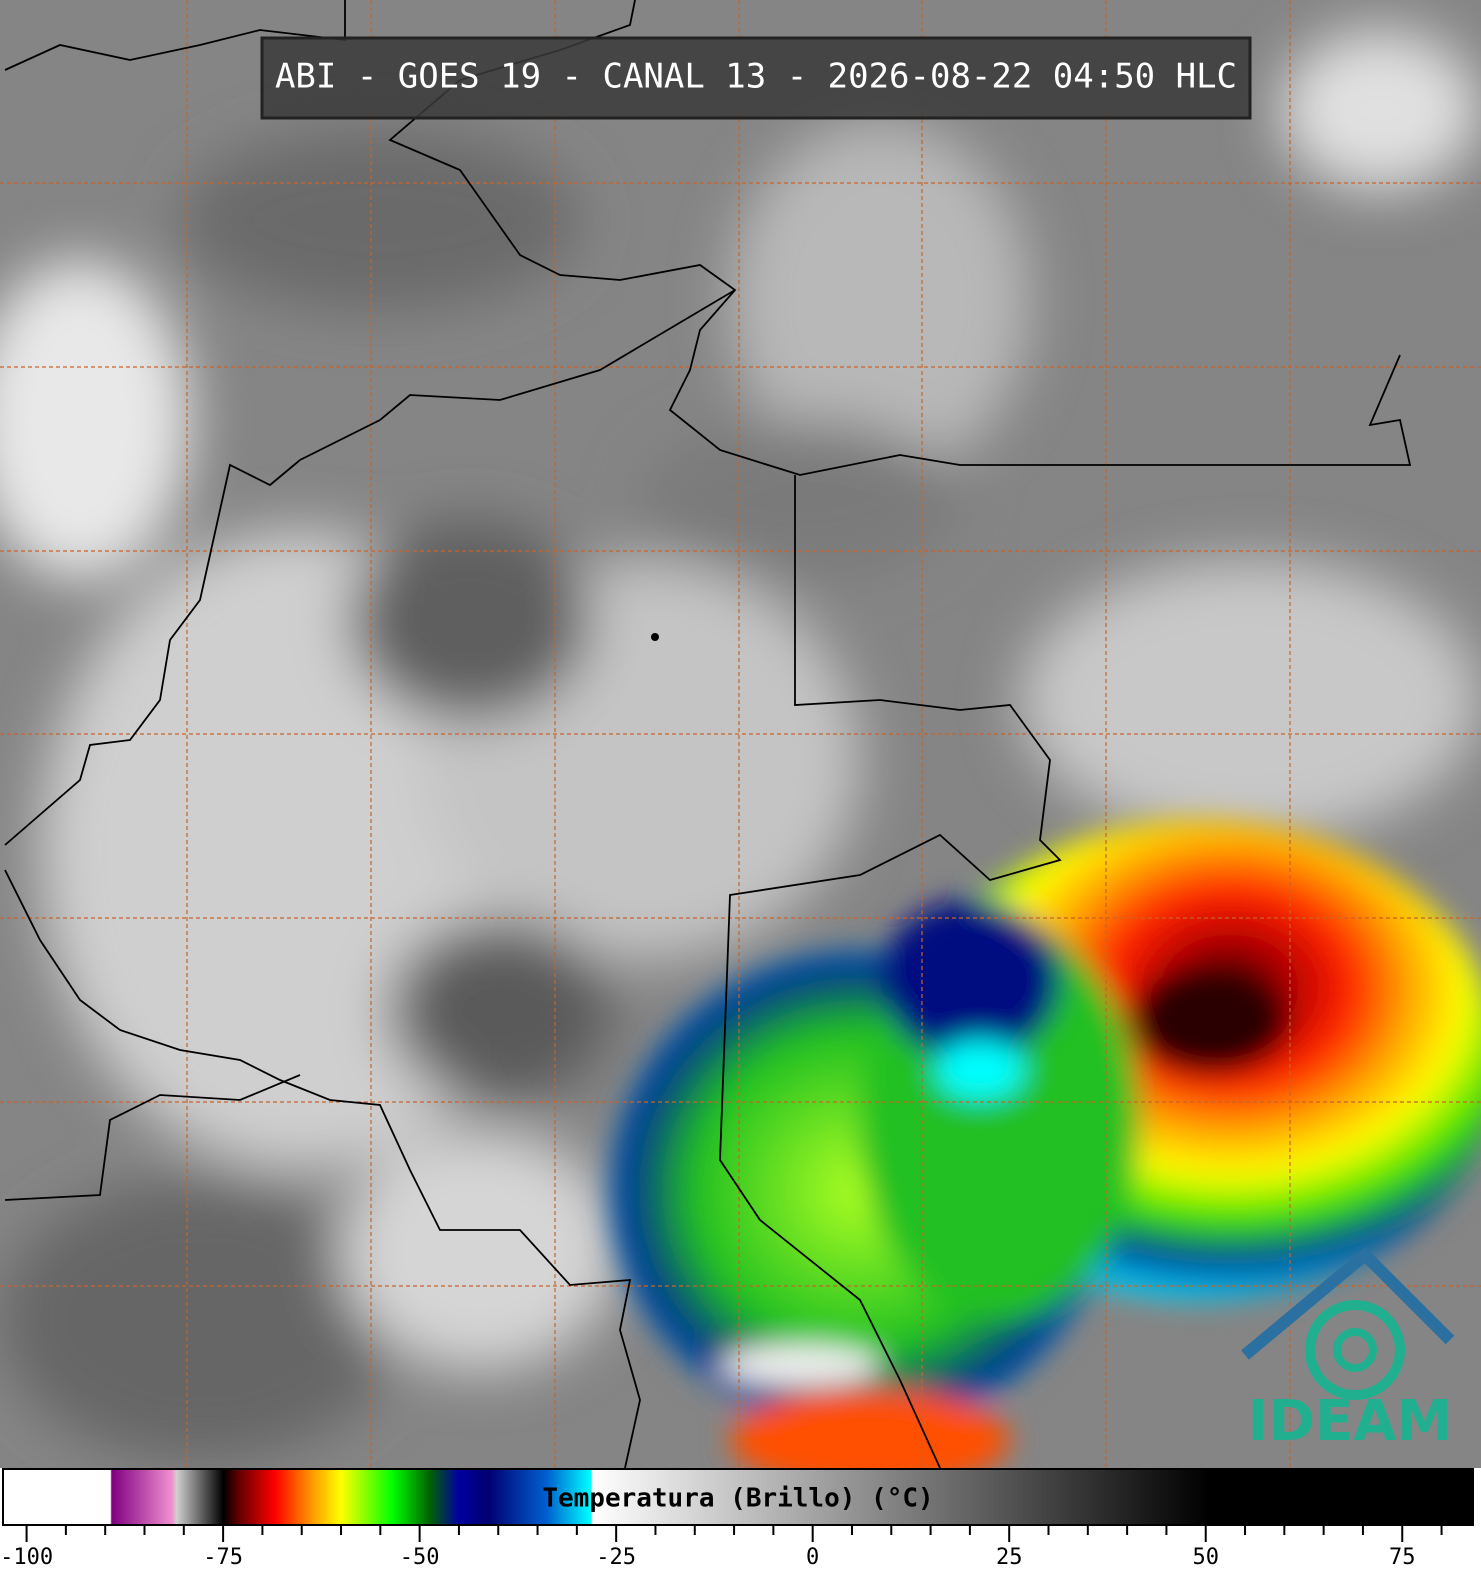 This screenshot has height=1577, width=1481. Describe the element at coordinates (1402, 1557) in the screenshot. I see `tick-label: 75` at that location.